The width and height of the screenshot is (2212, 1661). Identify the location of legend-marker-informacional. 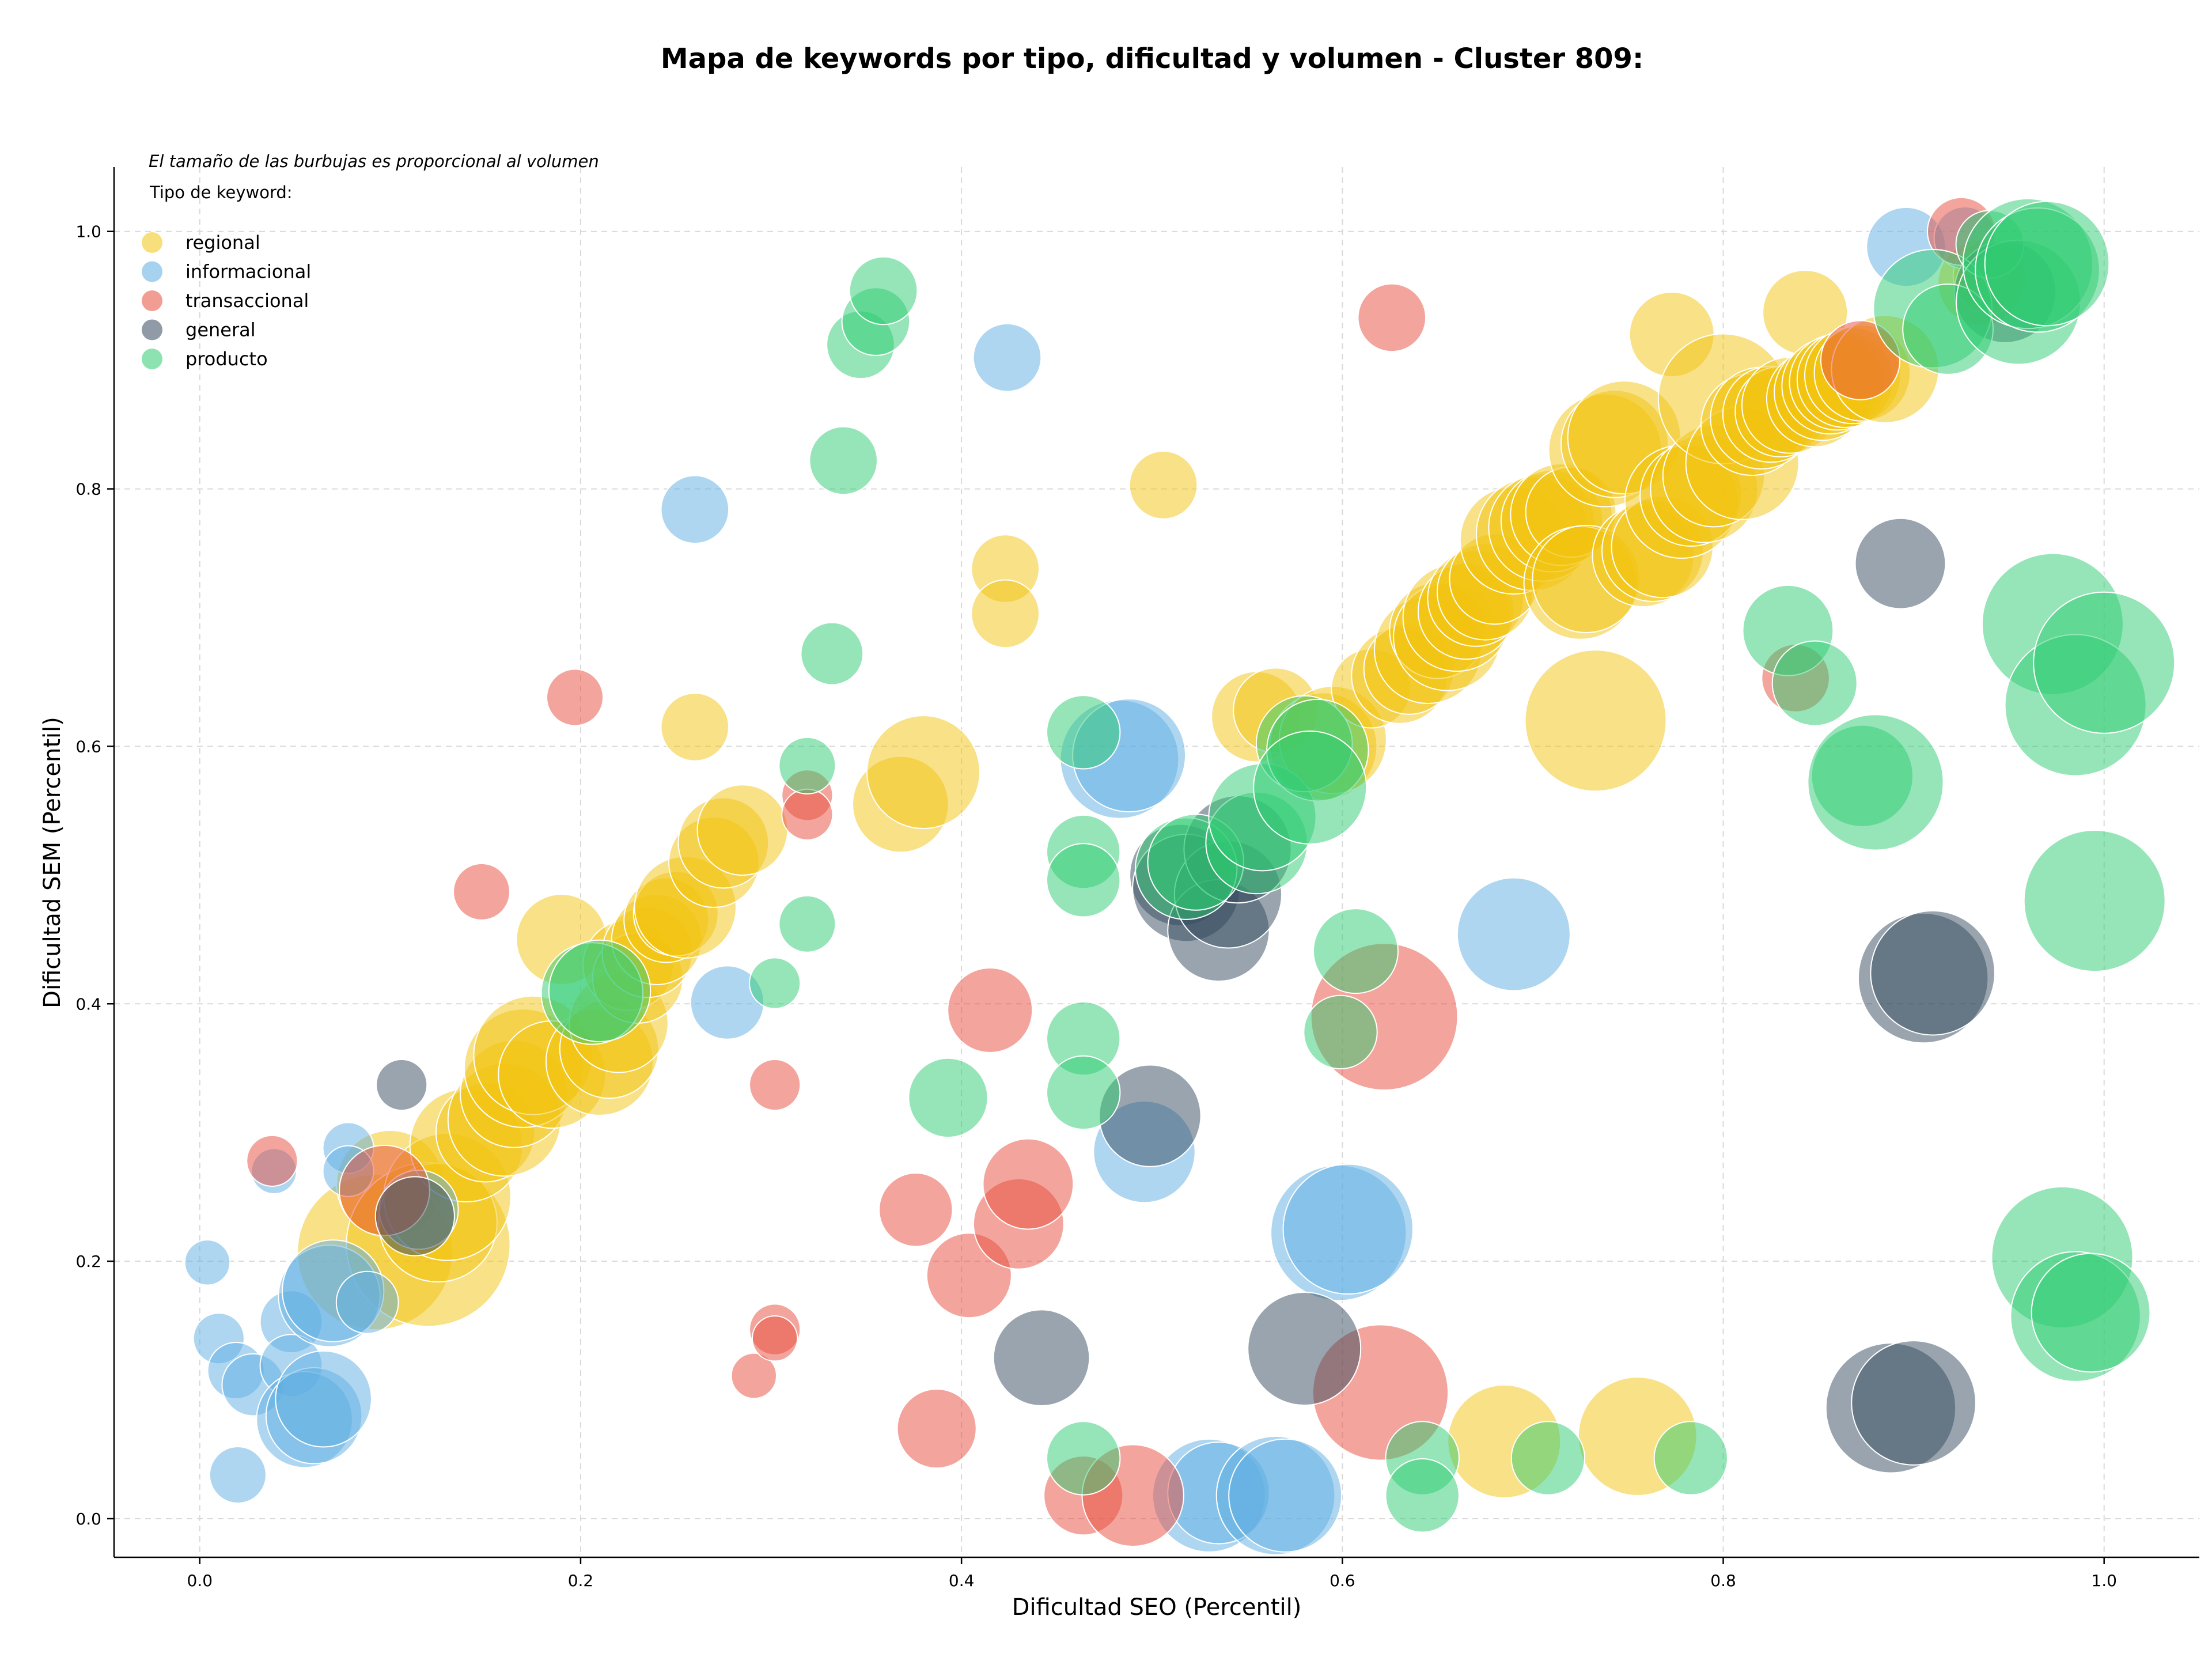
(152, 271).